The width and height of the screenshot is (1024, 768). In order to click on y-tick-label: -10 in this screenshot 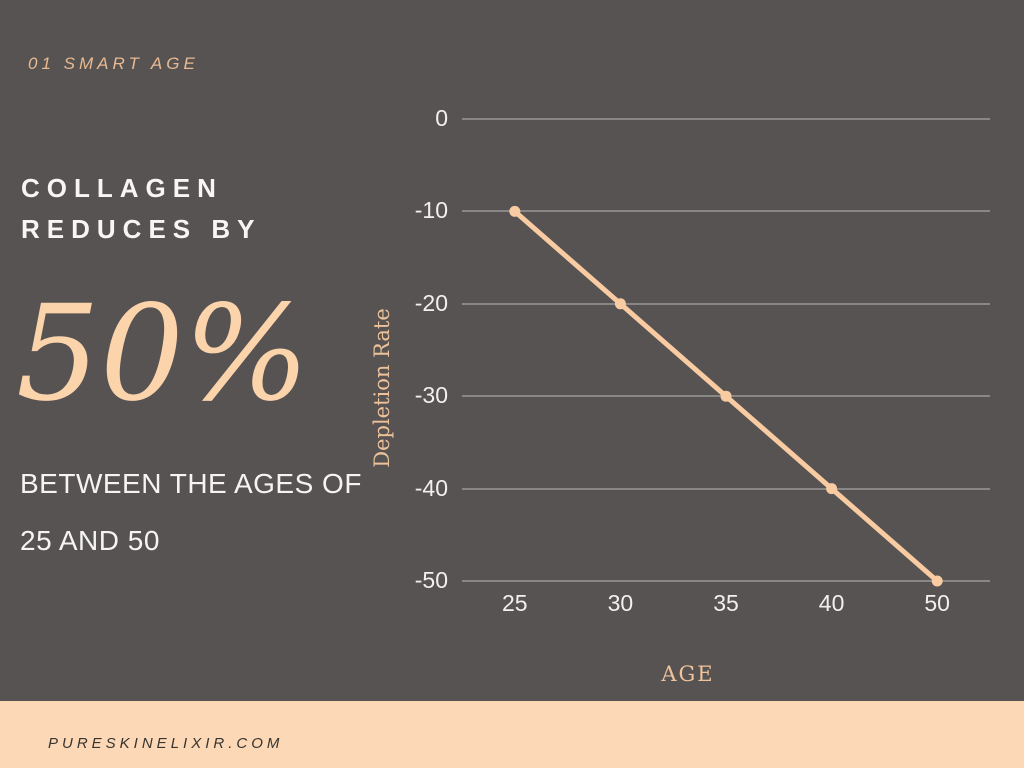, I will do `click(431, 210)`.